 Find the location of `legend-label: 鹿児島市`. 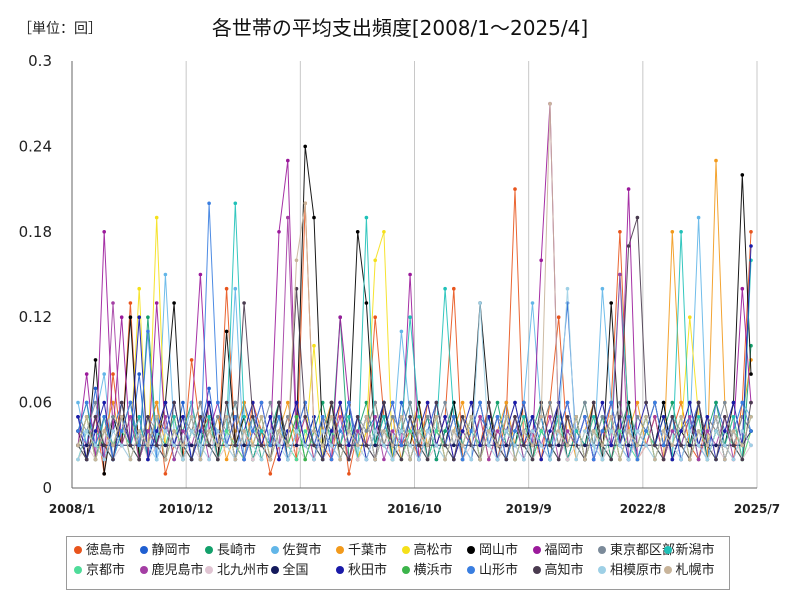

legend-label: 鹿児島市 is located at coordinates (177, 570).